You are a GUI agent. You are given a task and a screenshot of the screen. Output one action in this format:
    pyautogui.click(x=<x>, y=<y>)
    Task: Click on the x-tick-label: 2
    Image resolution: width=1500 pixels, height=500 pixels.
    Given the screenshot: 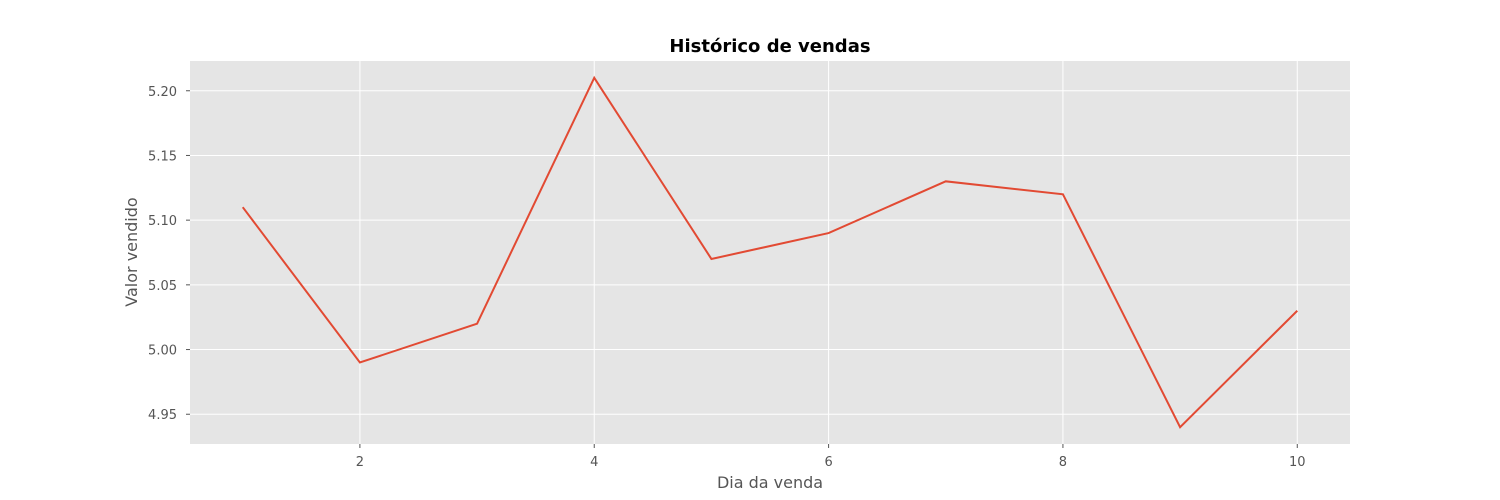 What is the action you would take?
    pyautogui.click(x=360, y=462)
    